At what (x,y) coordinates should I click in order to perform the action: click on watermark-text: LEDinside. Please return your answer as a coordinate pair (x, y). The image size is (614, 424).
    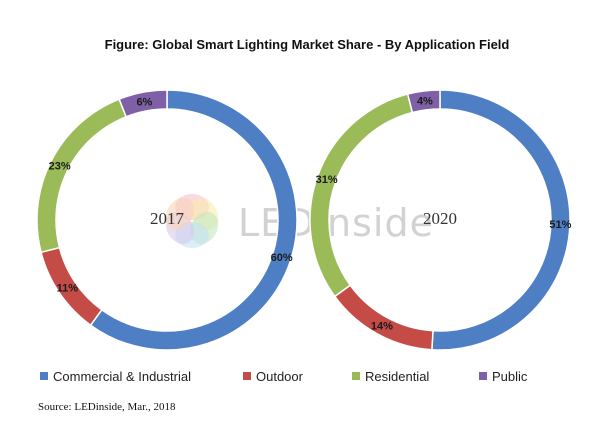
    Looking at the image, I should click on (336, 223).